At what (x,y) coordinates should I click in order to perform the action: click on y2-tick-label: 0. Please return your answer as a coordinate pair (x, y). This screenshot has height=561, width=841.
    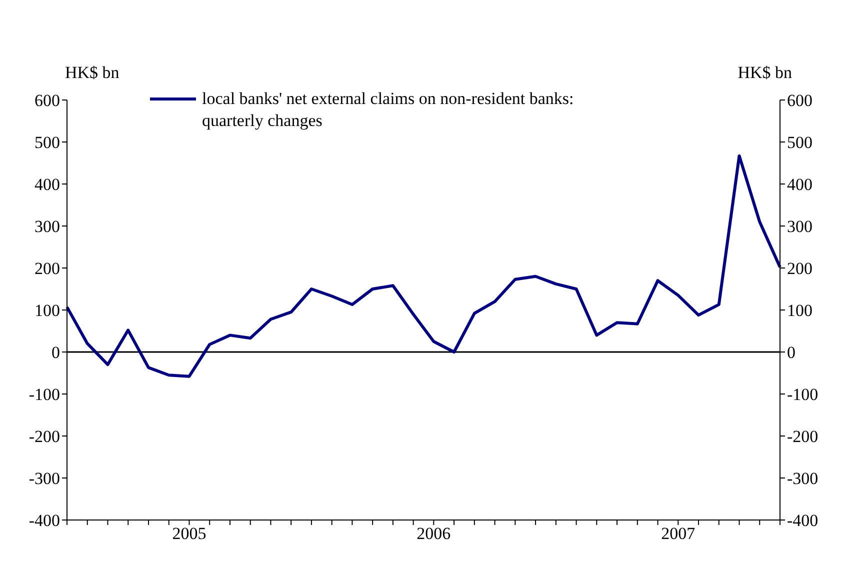
    Looking at the image, I should click on (791, 352).